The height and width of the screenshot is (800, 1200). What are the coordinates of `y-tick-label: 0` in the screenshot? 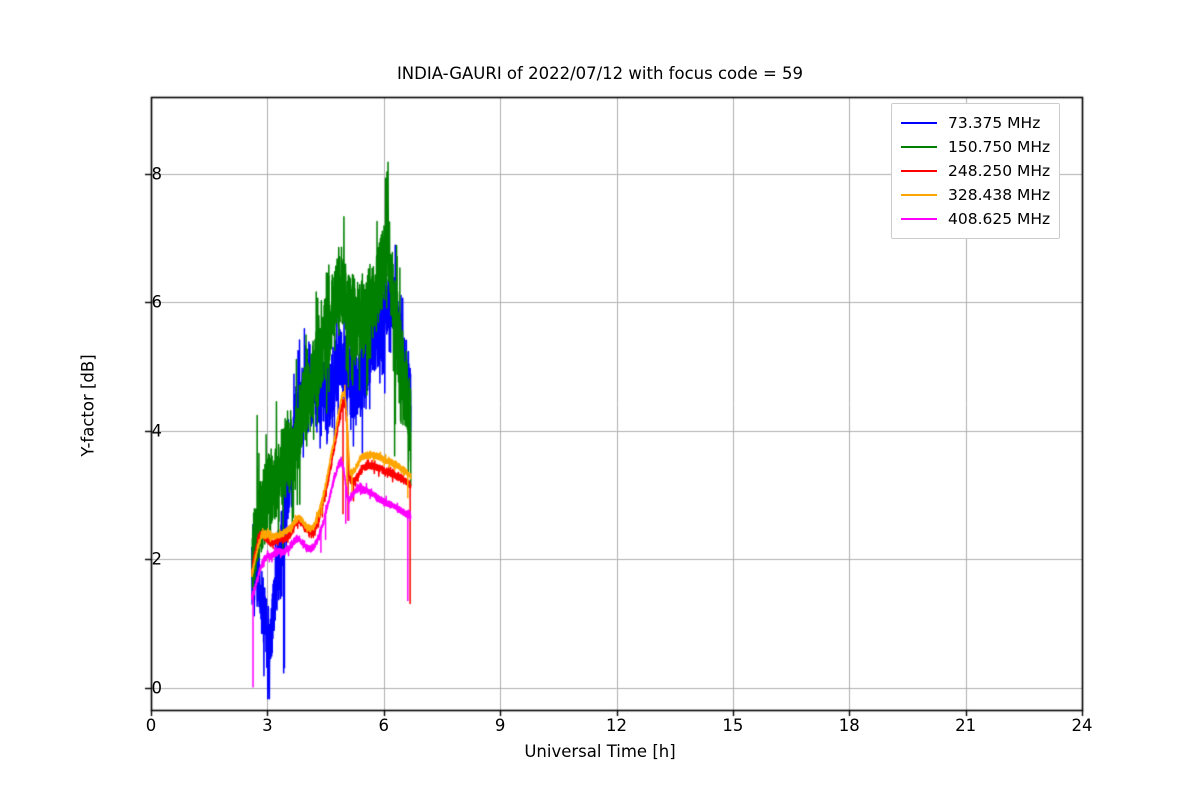 It's located at (157, 688).